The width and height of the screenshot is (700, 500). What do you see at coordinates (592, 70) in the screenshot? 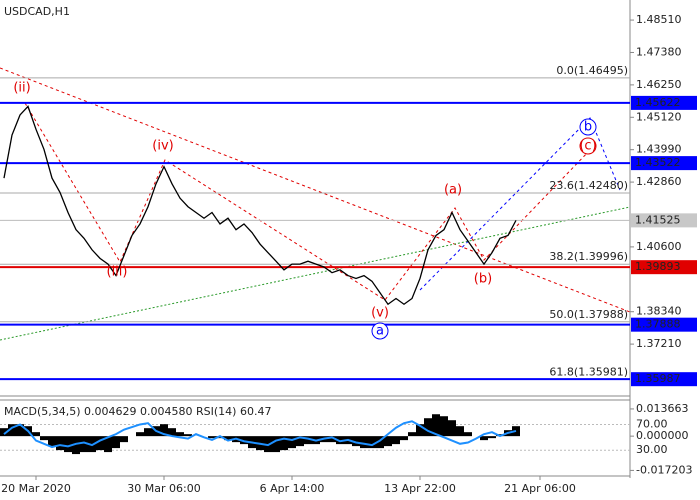
I see `fib-label: 0.0(1.46495)` at bounding box center [592, 70].